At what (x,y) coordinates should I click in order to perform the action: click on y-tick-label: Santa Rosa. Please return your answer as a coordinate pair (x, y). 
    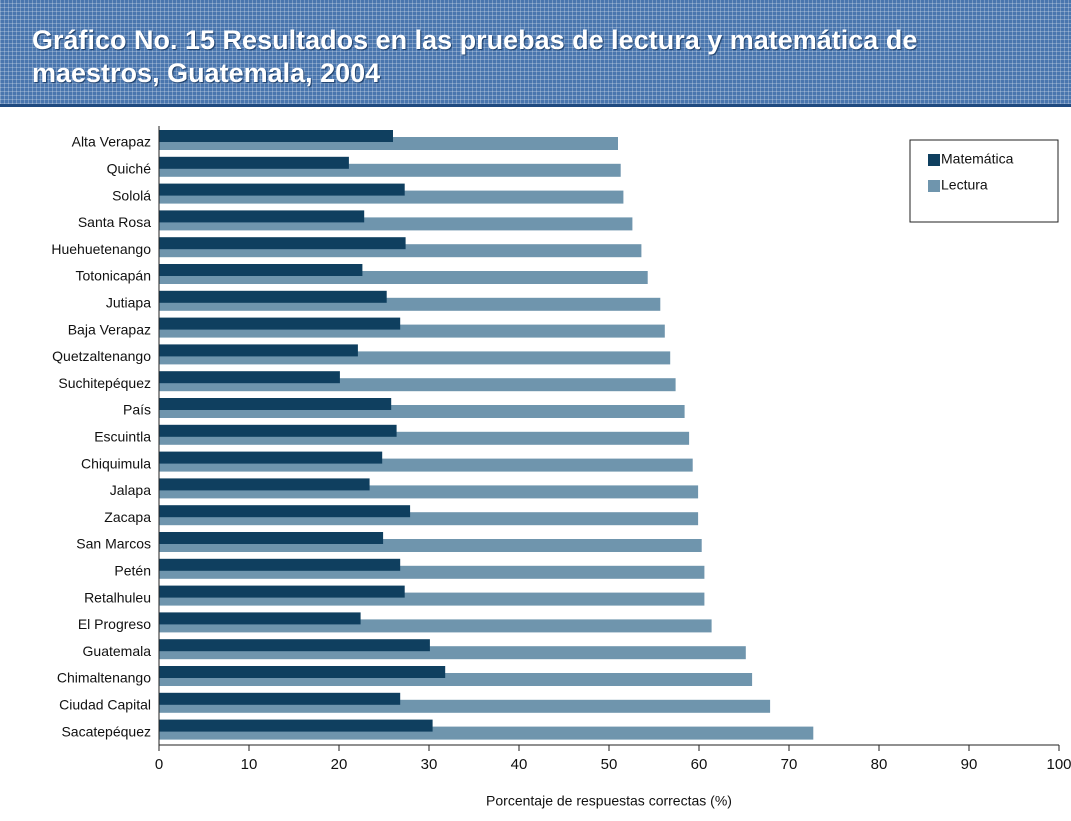
    Looking at the image, I should click on (114, 222).